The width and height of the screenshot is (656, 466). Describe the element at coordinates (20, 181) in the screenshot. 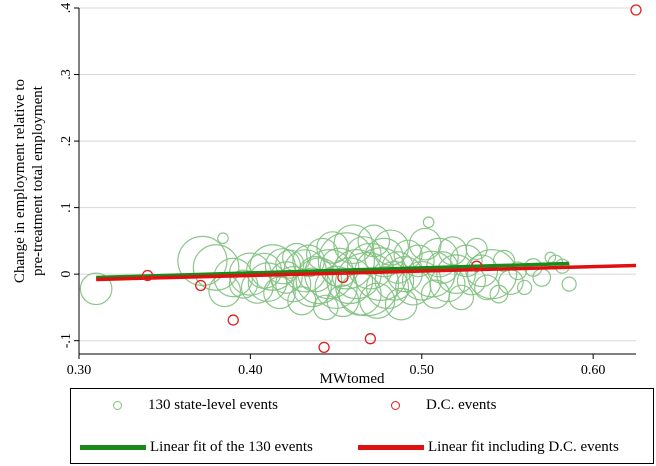

I see `y-axis-title-line-1: Change in employment relative to` at that location.